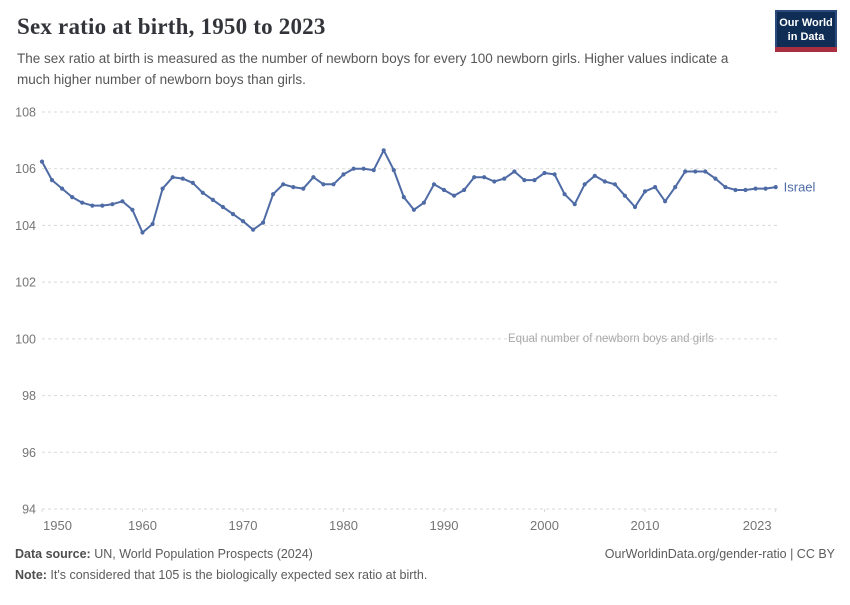  I want to click on y-axis-label: 108, so click(25, 113).